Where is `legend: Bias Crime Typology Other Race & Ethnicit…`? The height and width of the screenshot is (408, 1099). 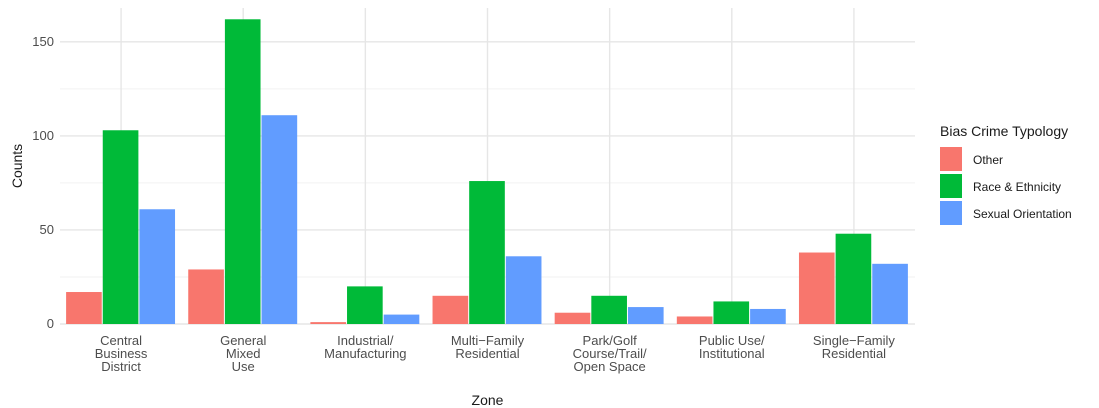 legend: Bias Crime Typology Other Race & Ethnicit… is located at coordinates (1006, 174).